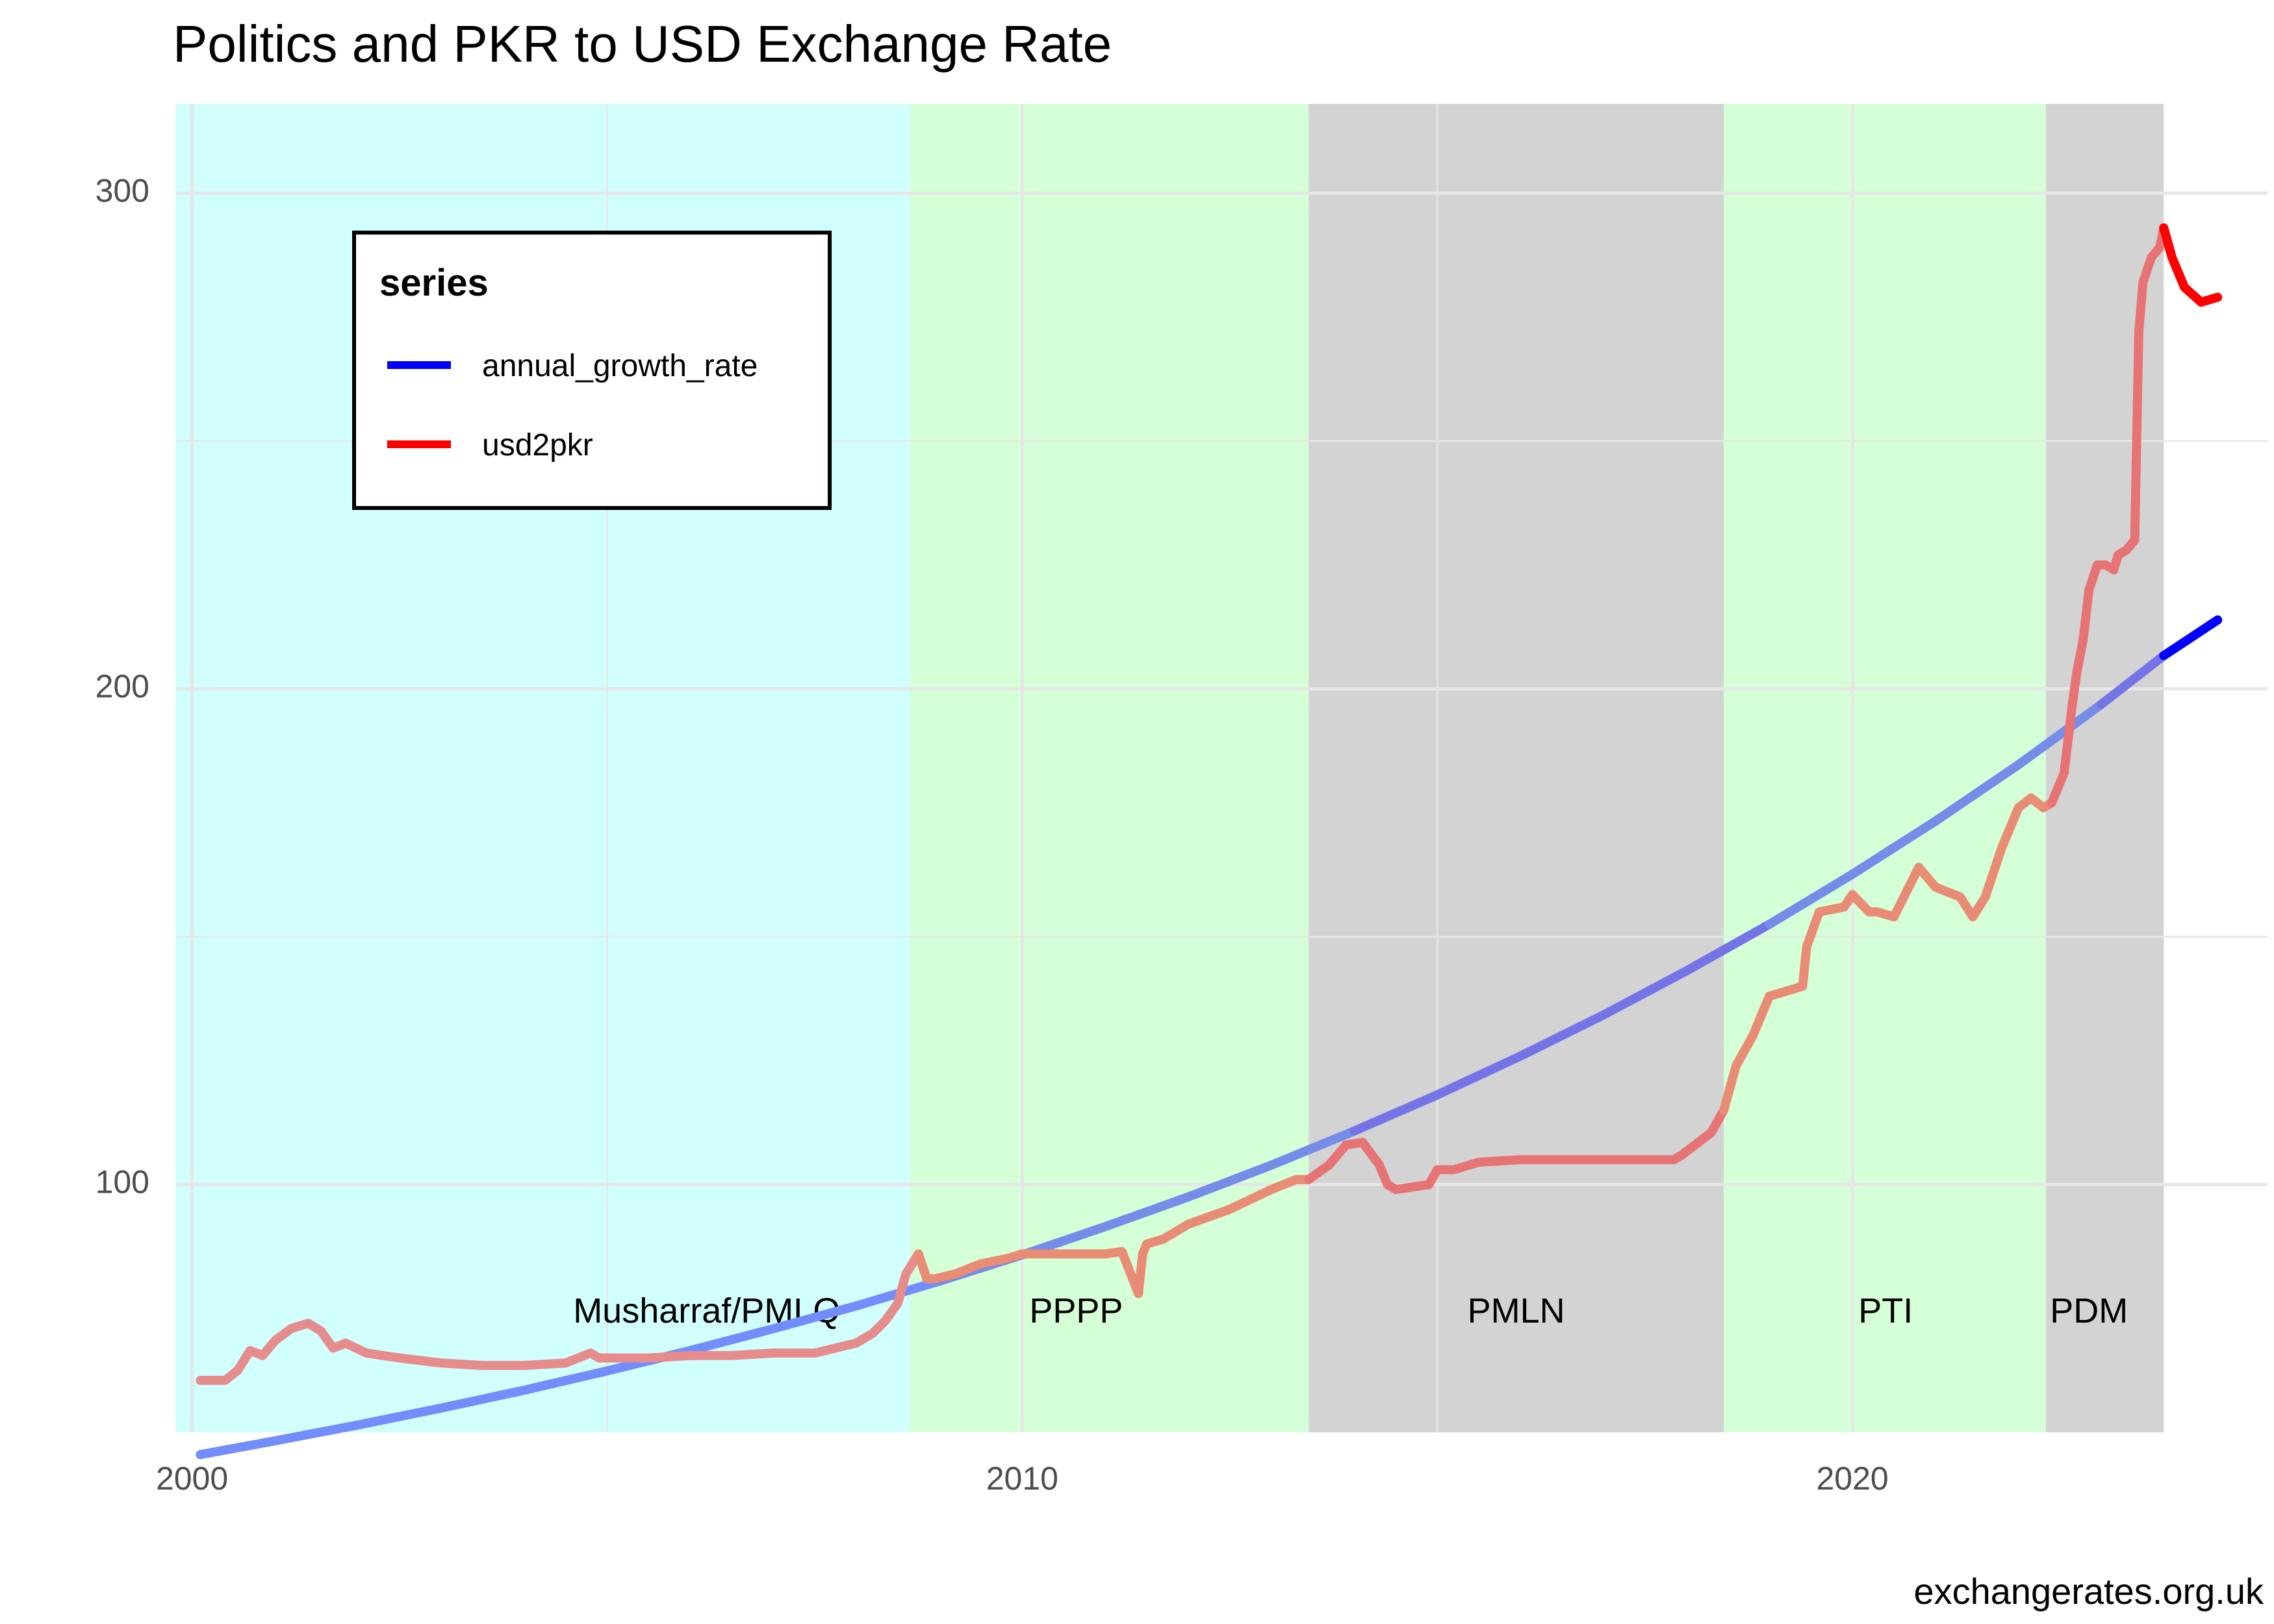 The image size is (2274, 1624). Describe the element at coordinates (1022, 1478) in the screenshot. I see `x-tick-label: 2010` at that location.